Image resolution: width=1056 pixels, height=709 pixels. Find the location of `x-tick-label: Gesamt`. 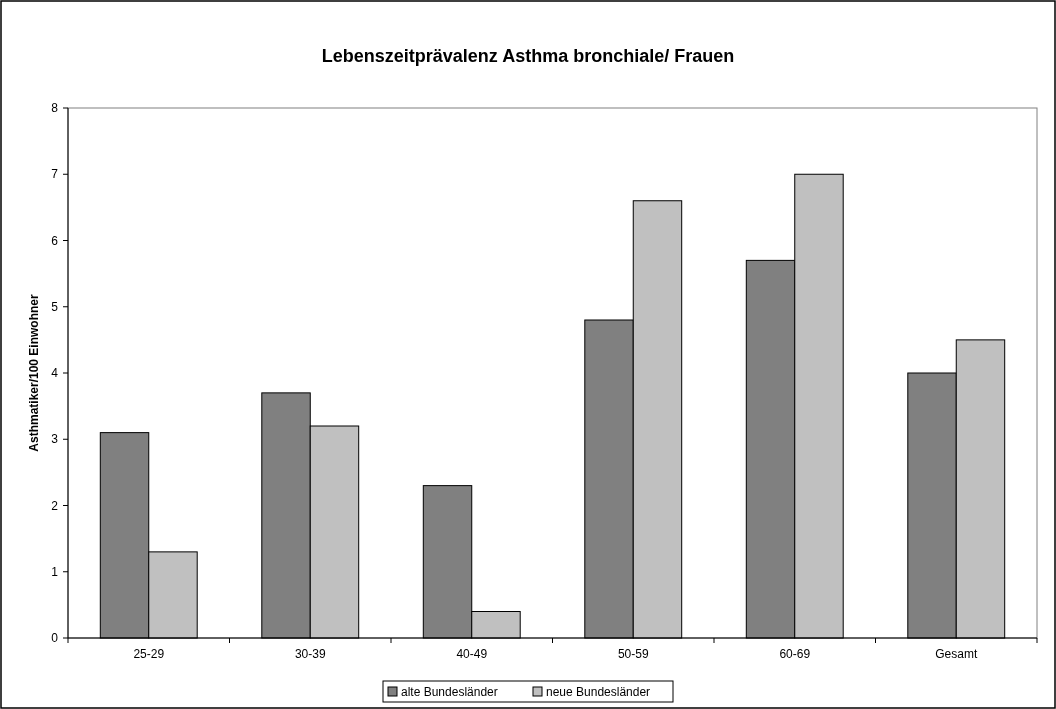

x-tick-label: Gesamt is located at coordinates (956, 654).